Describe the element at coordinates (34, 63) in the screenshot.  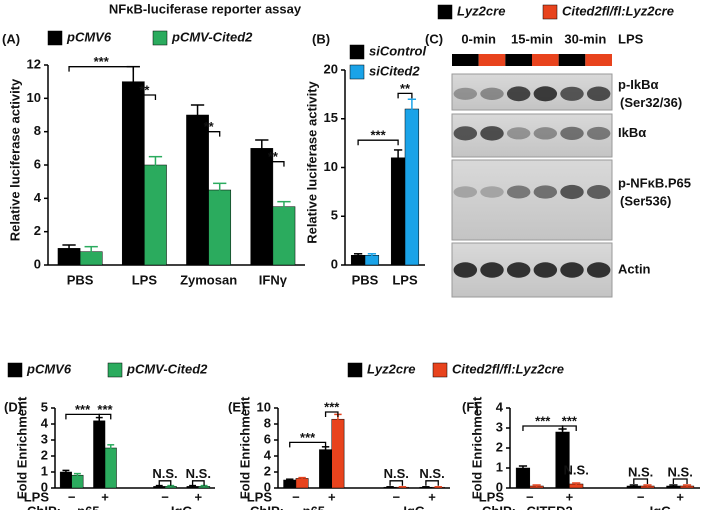
I see `y-tick-label: 12` at that location.